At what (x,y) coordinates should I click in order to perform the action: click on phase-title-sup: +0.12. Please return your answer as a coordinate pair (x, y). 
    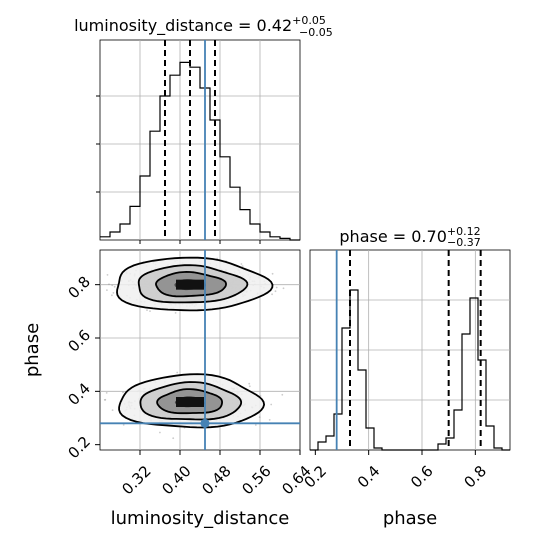
    Looking at the image, I should click on (464, 231).